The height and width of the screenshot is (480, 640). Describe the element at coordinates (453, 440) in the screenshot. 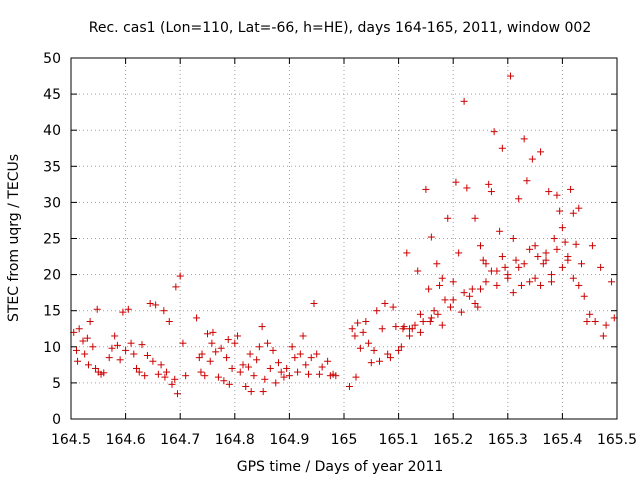

I see `x-tick-label: 165.2` at that location.